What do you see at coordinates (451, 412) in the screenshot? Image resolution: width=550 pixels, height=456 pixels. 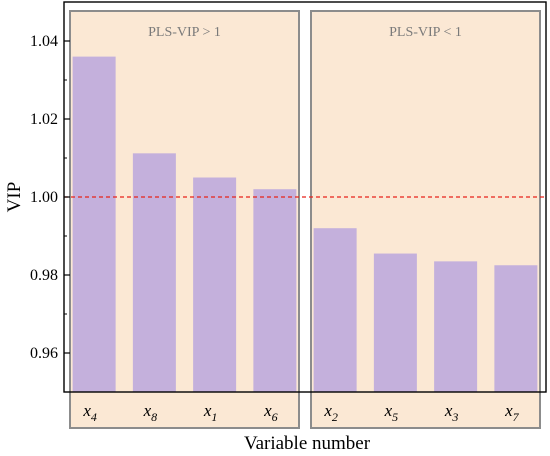 I see `x-tick-label: x3` at bounding box center [451, 412].